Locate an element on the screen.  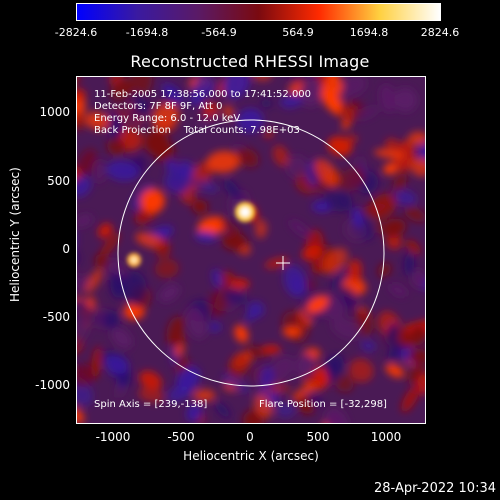
colorbar-tick-label: -564.9 is located at coordinates (219, 32).